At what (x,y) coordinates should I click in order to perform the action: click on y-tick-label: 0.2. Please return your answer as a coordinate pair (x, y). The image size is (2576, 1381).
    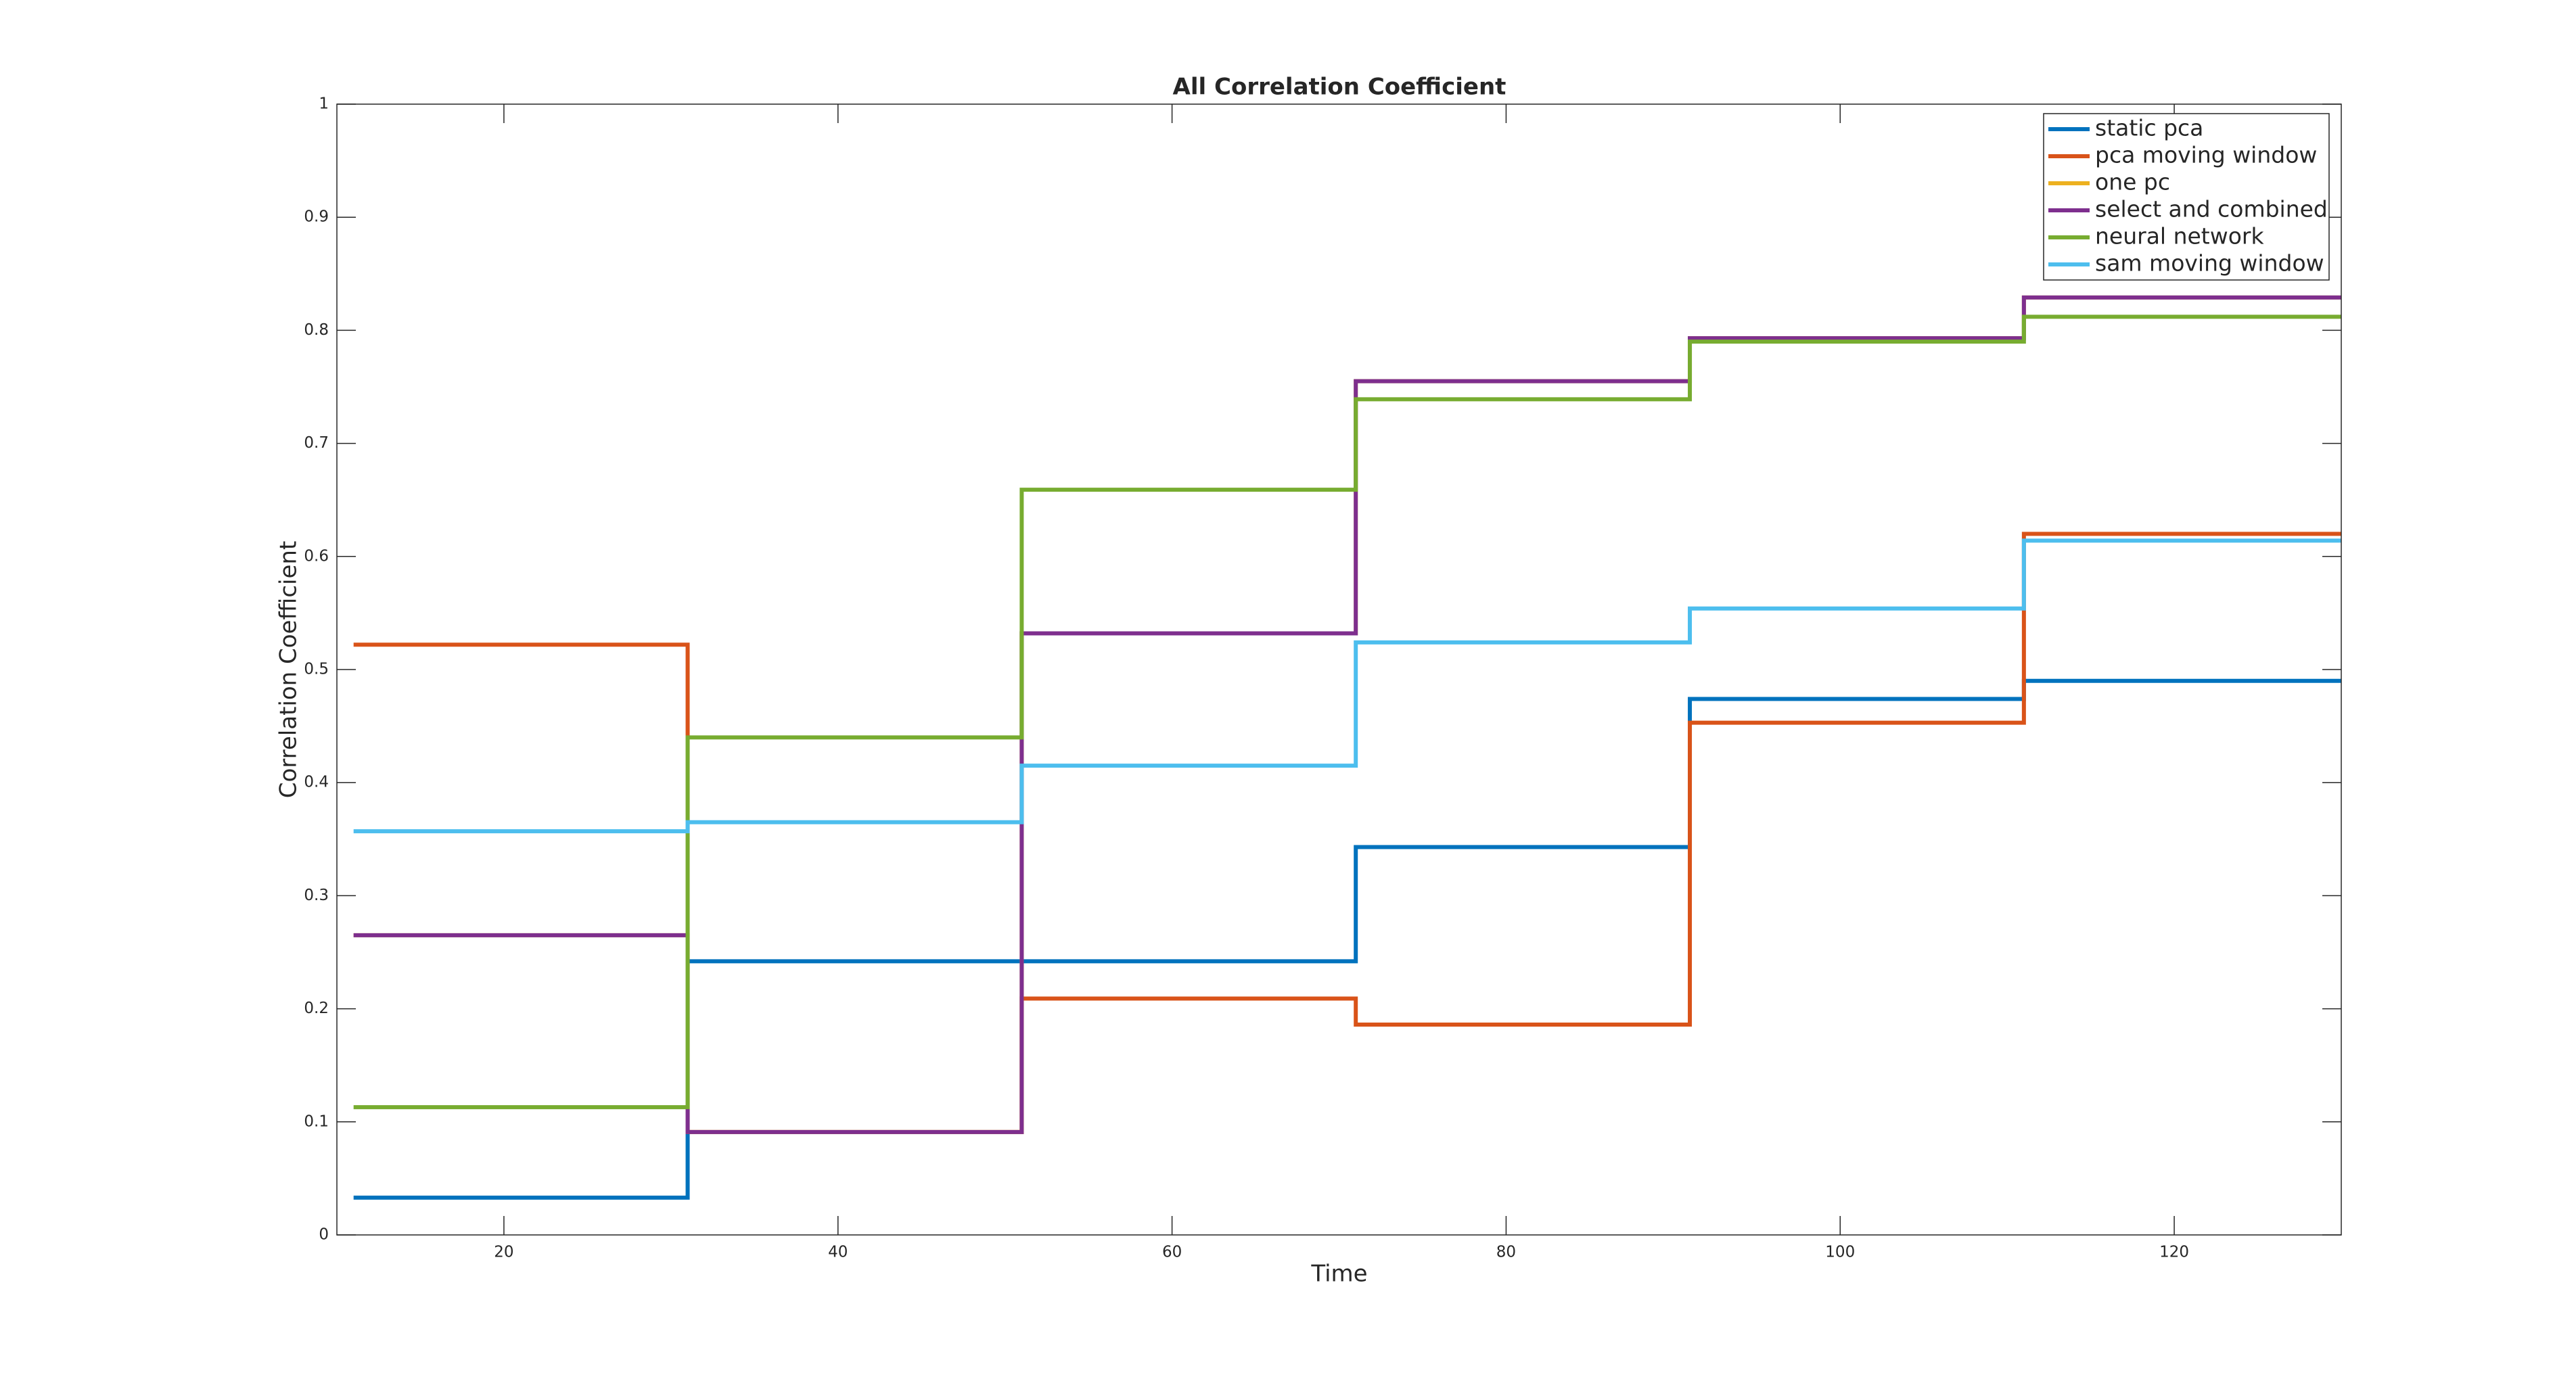
    Looking at the image, I should click on (316, 1008).